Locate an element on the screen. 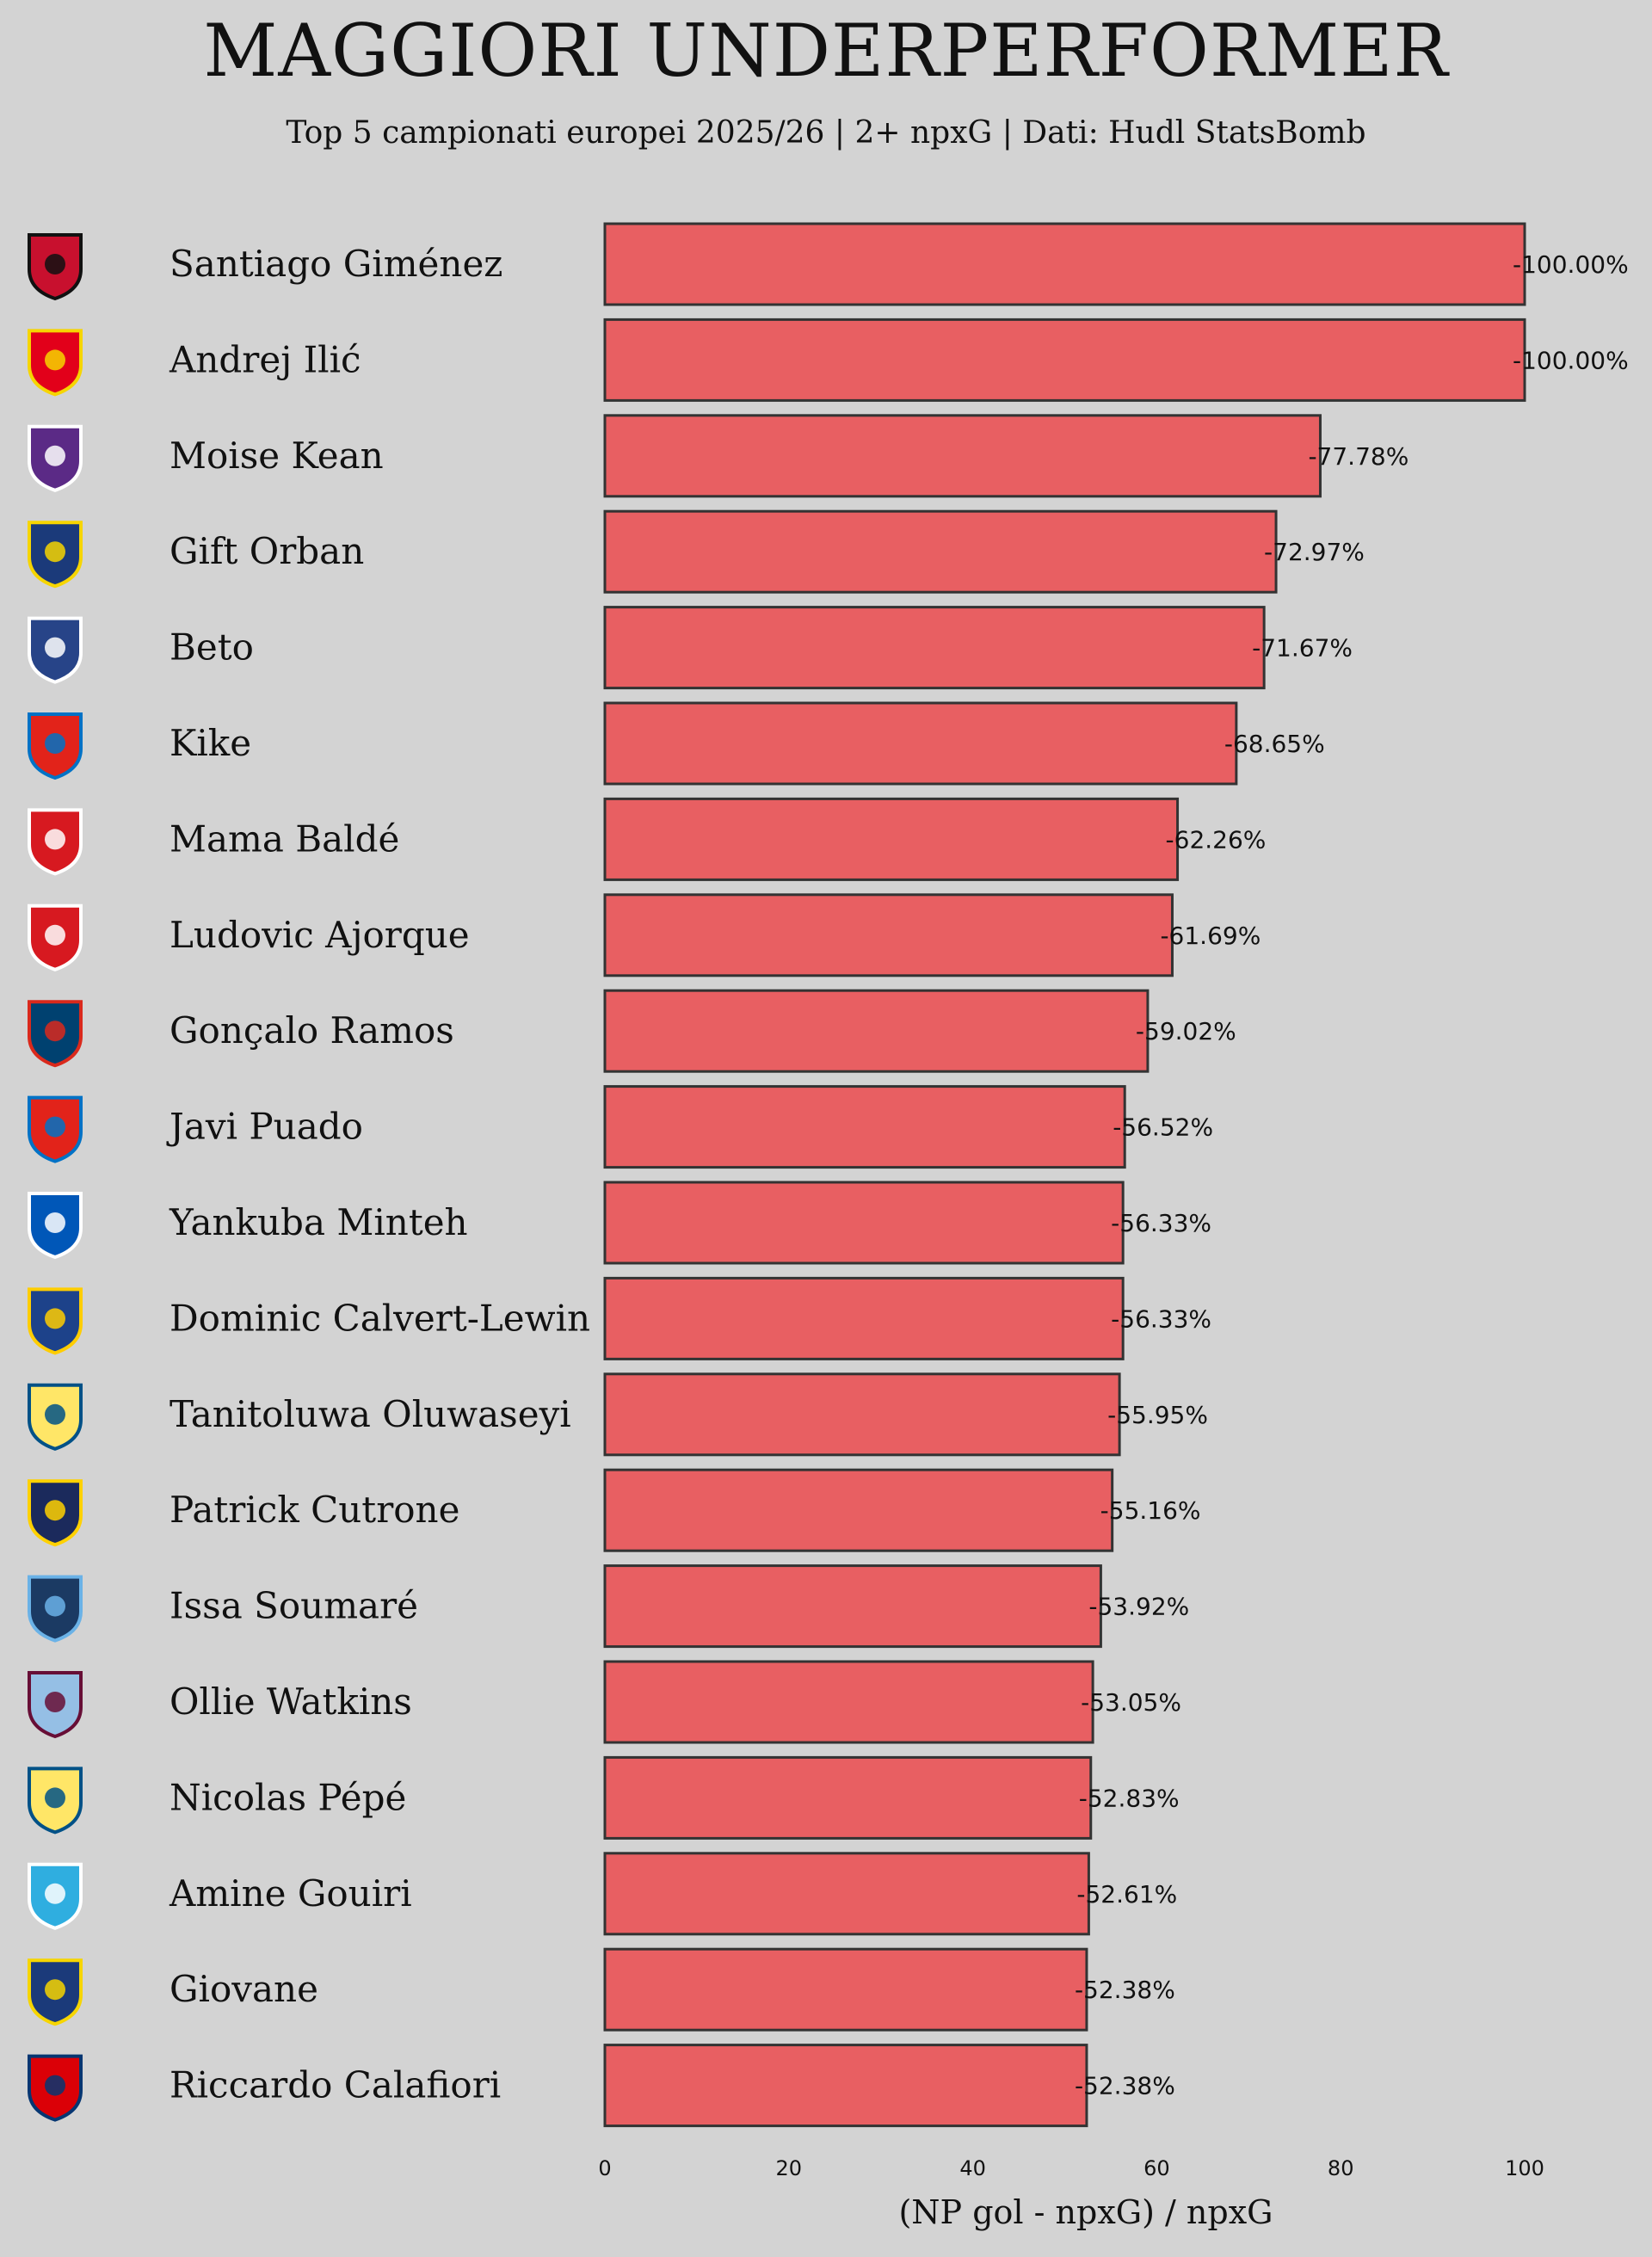  player-name: Mama Baldé is located at coordinates (284, 838).